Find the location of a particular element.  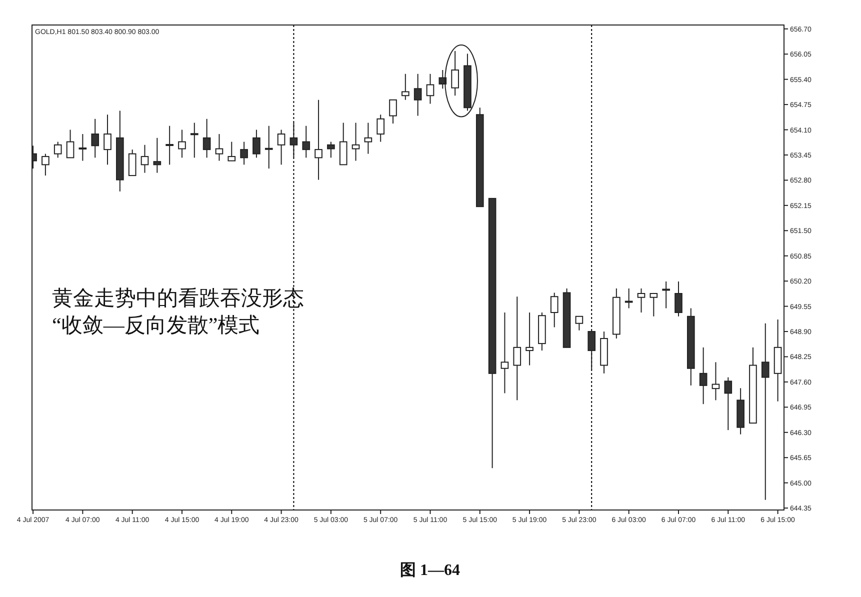

annotation: 黄金走势中的看跌吞没形态 is located at coordinates (178, 298).